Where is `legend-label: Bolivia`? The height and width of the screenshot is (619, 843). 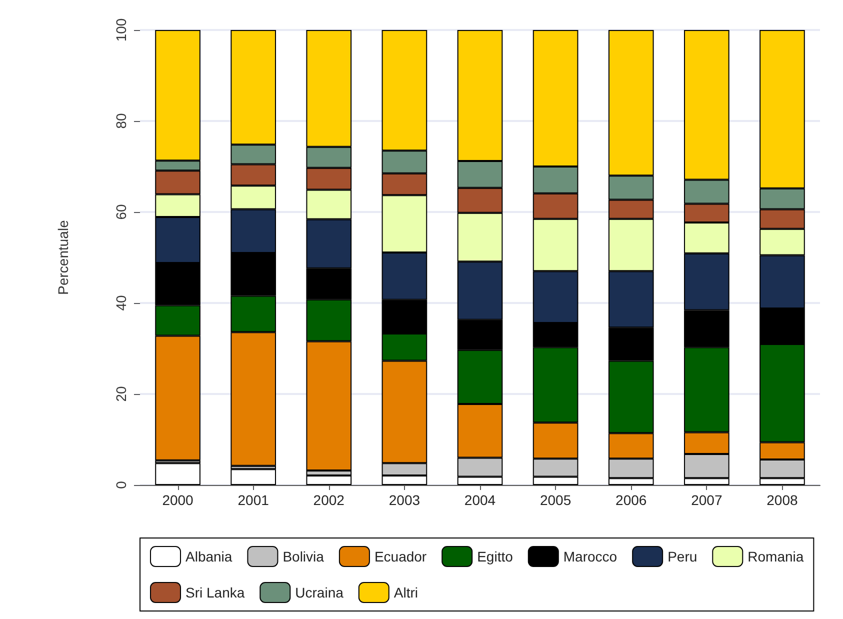
legend-label: Bolivia is located at coordinates (303, 556).